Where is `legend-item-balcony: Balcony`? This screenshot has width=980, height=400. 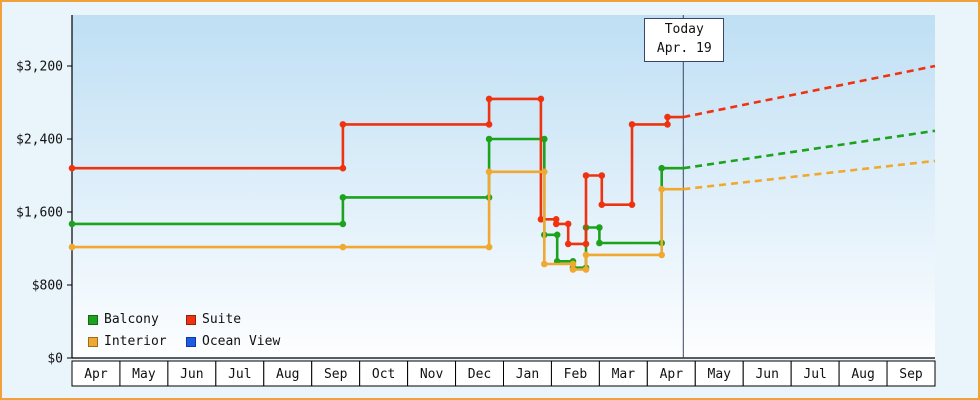
legend-item-balcony: Balcony is located at coordinates (137, 319).